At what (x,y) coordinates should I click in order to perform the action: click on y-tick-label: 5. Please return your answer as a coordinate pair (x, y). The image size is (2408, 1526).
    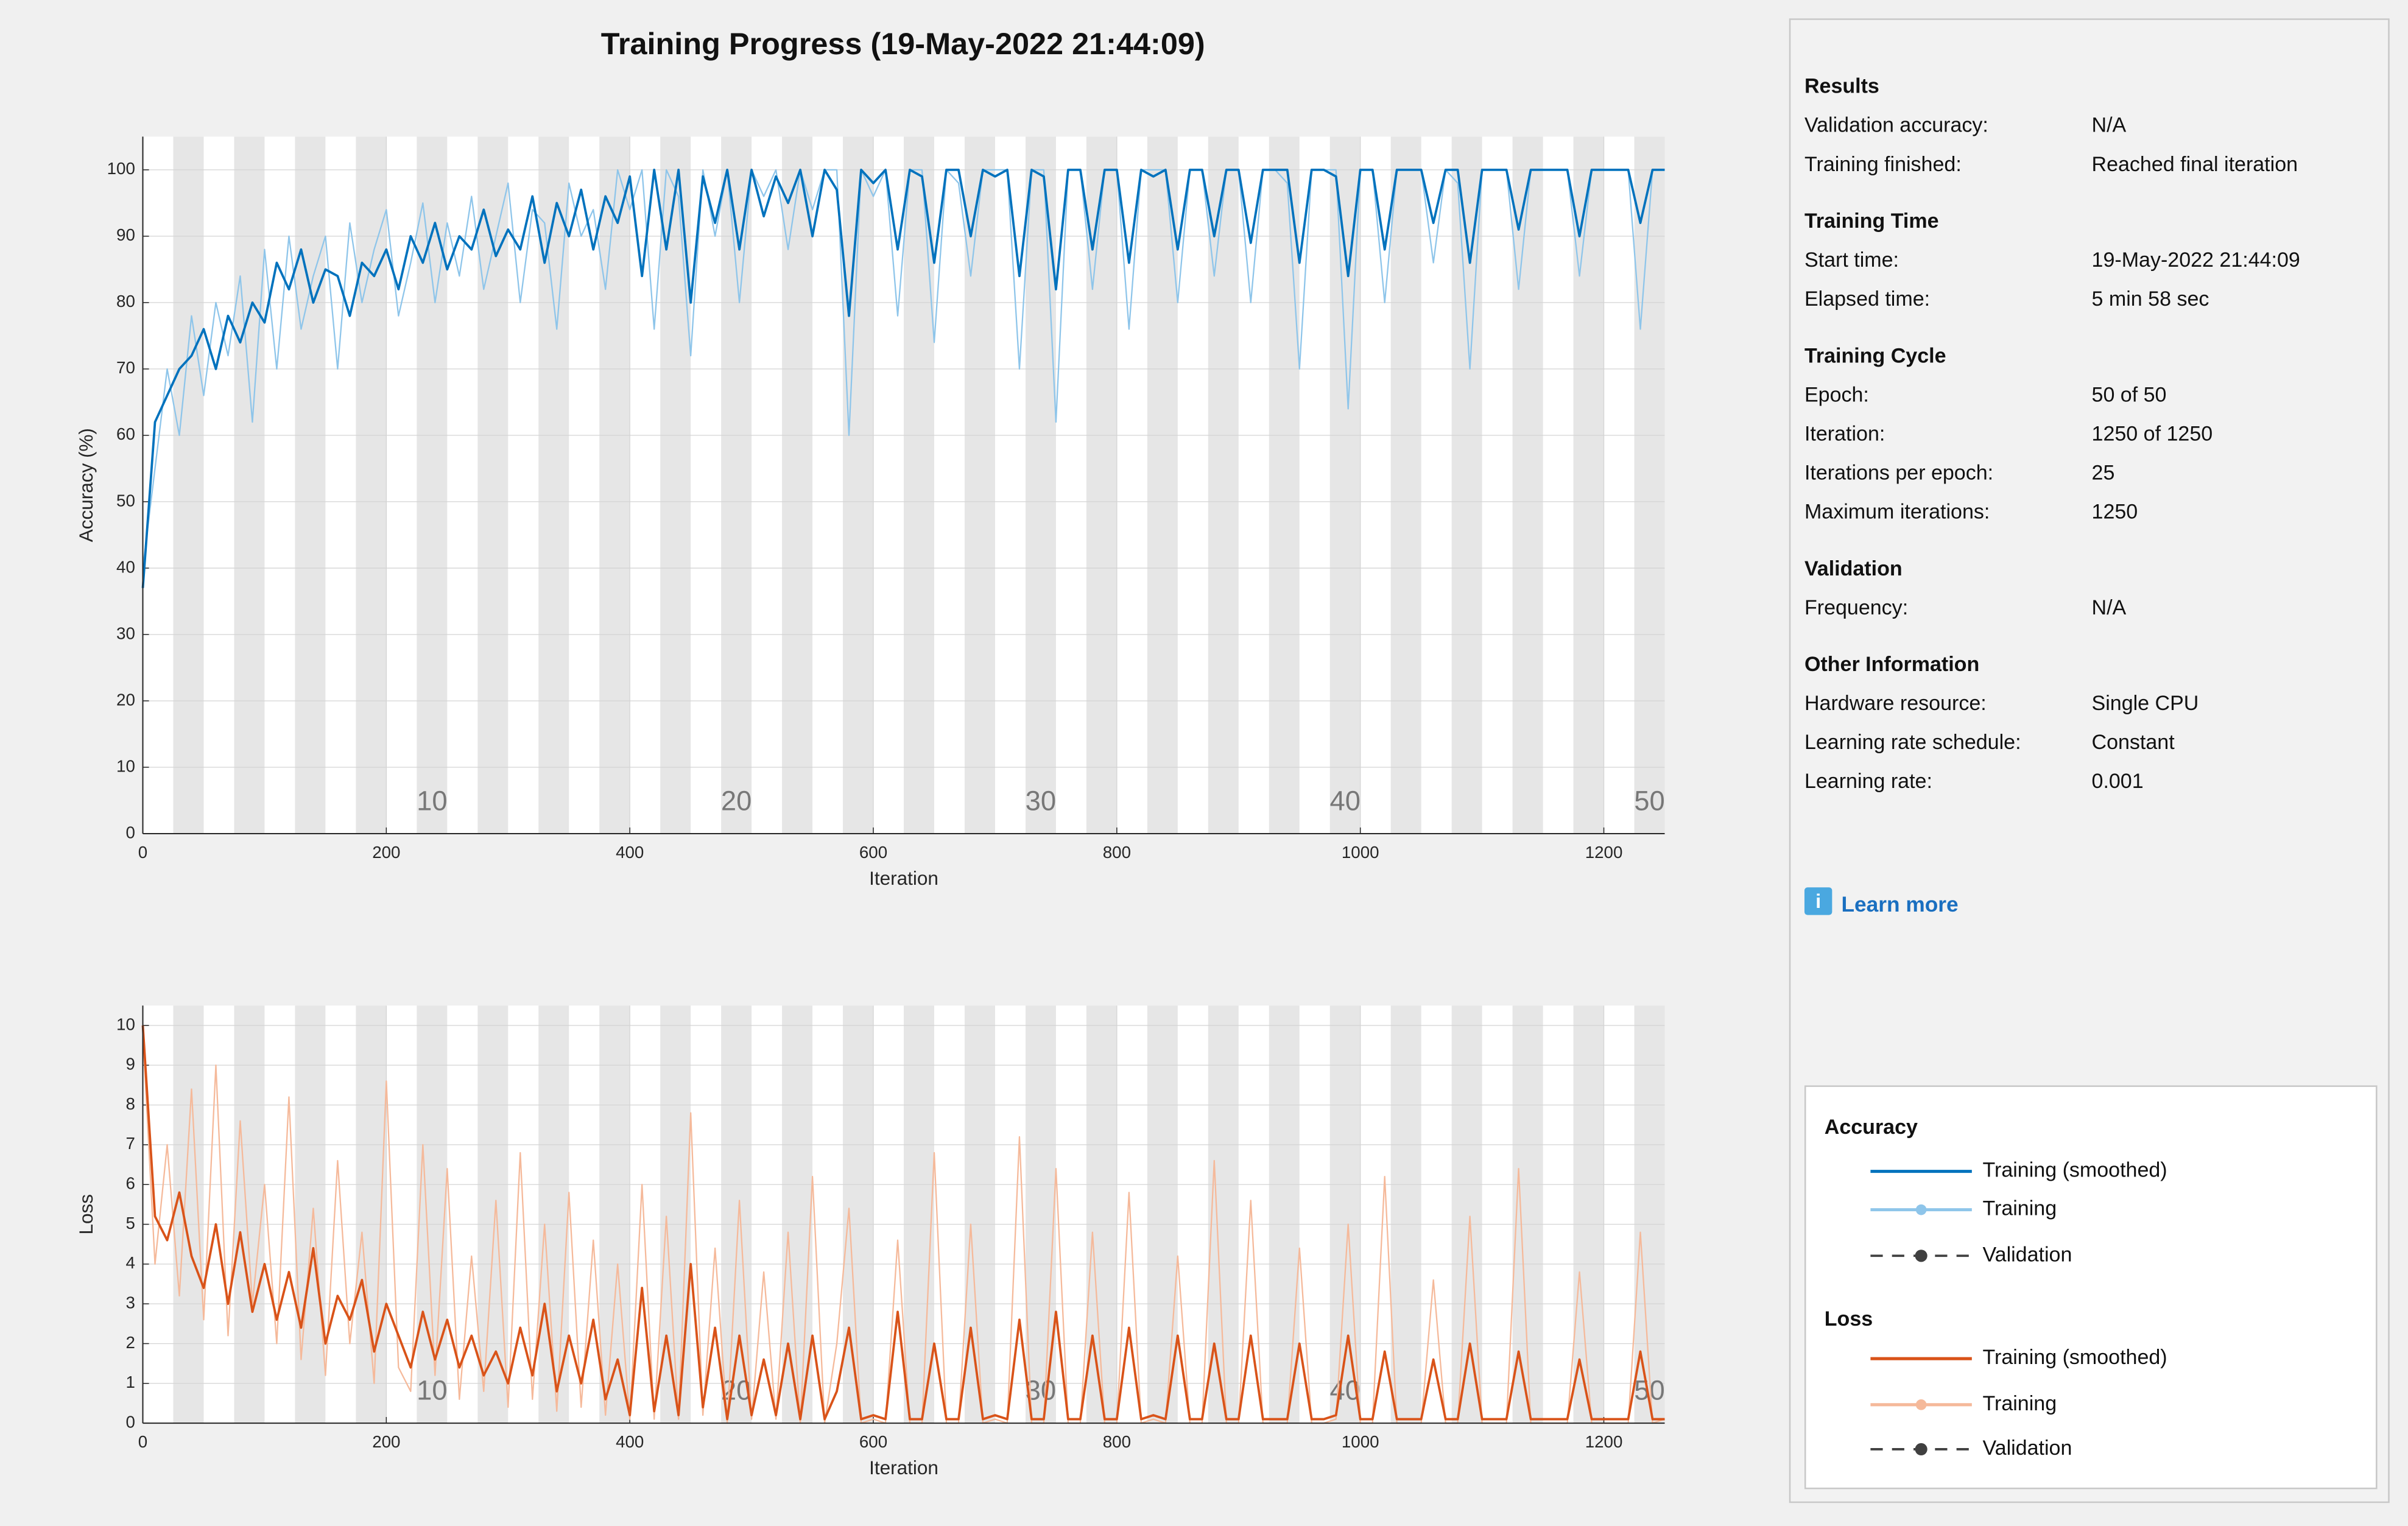
    Looking at the image, I should click on (130, 1223).